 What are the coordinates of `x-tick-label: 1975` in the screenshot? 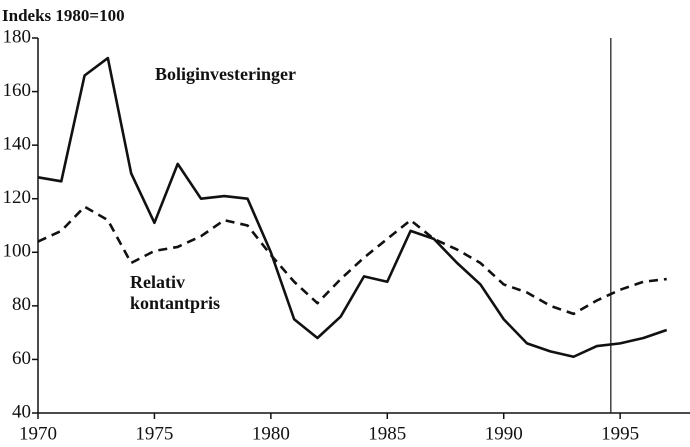 It's located at (154, 433).